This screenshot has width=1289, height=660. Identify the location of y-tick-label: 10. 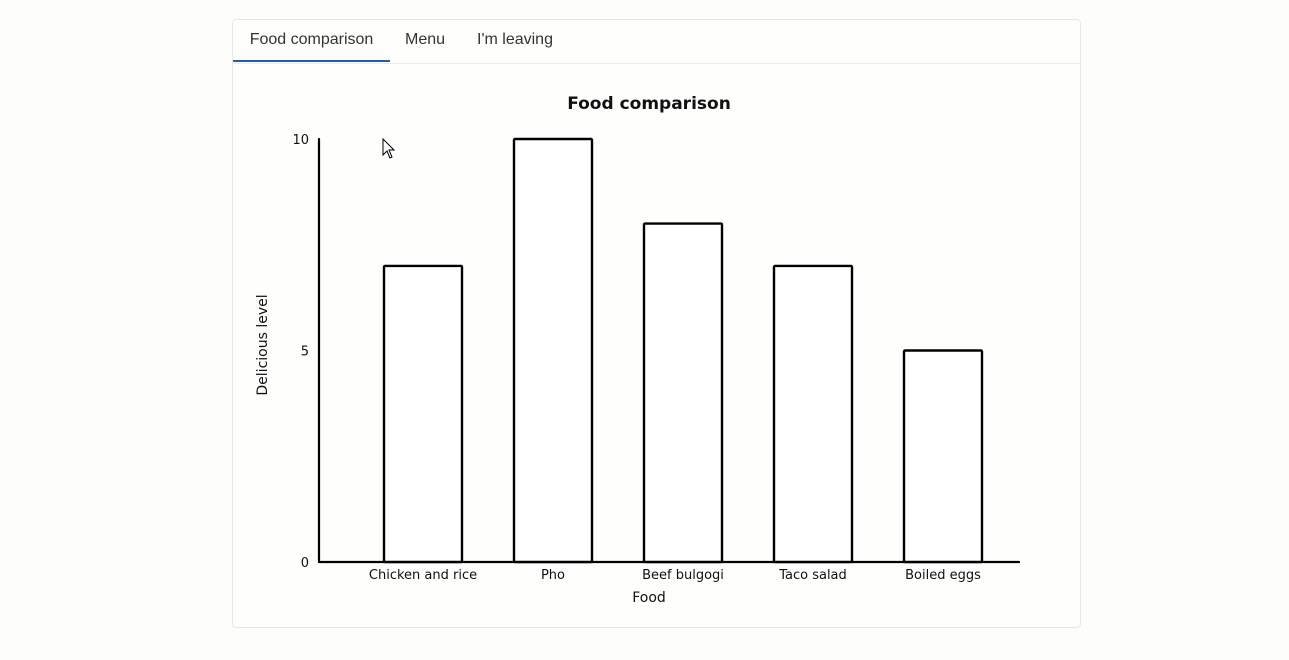
(300, 140).